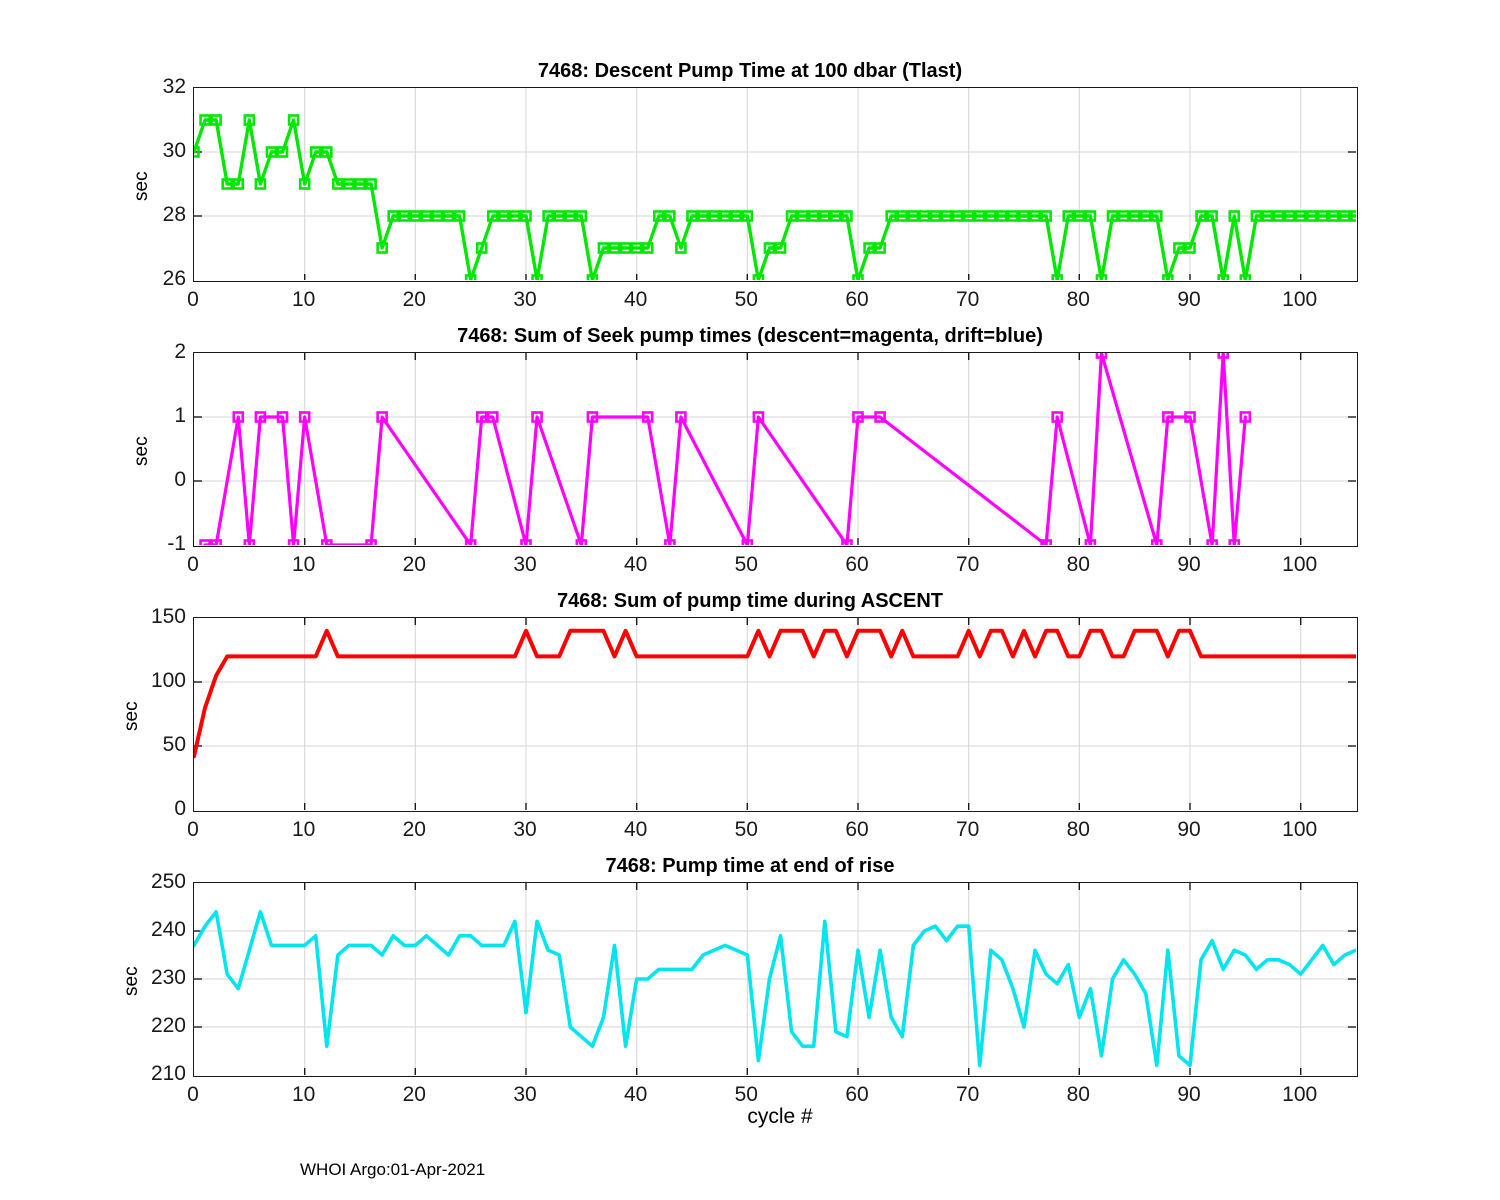  What do you see at coordinates (1078, 1094) in the screenshot?
I see `panel-4-xtick-80: 80` at bounding box center [1078, 1094].